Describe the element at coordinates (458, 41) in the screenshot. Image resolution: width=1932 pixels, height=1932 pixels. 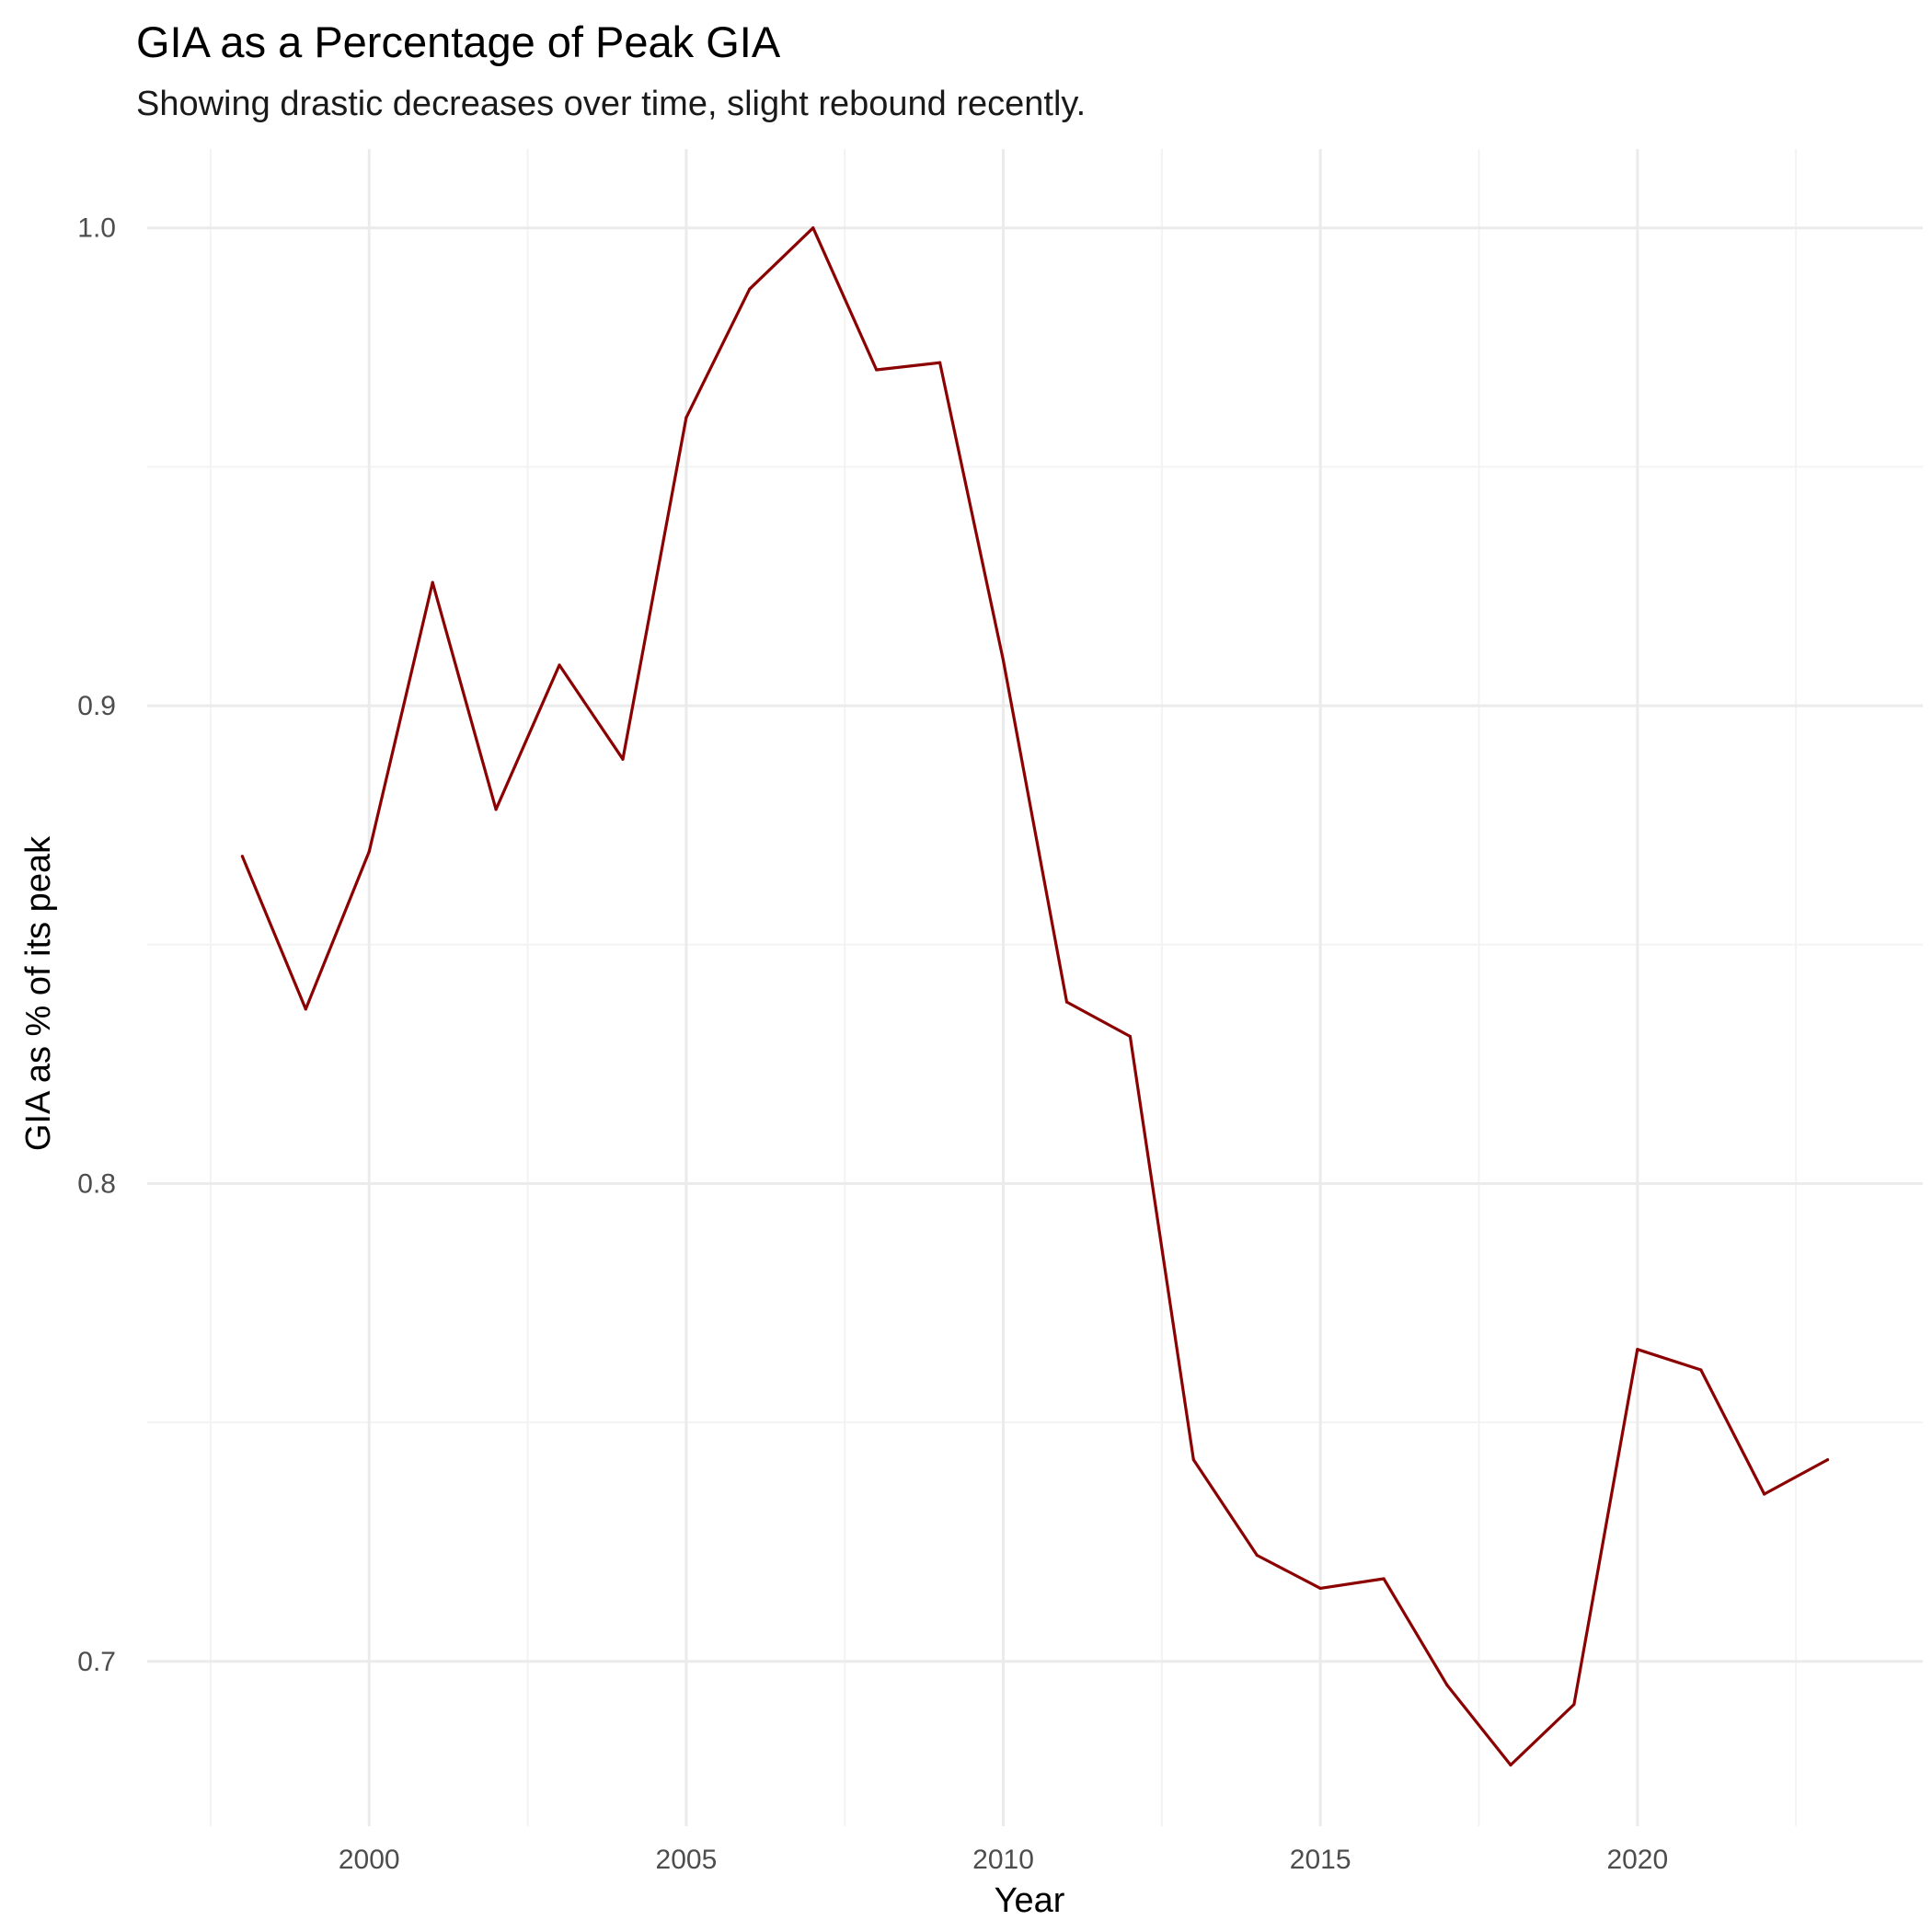
I see `chart-title: GIA as a Percentage of Peak GIA` at that location.